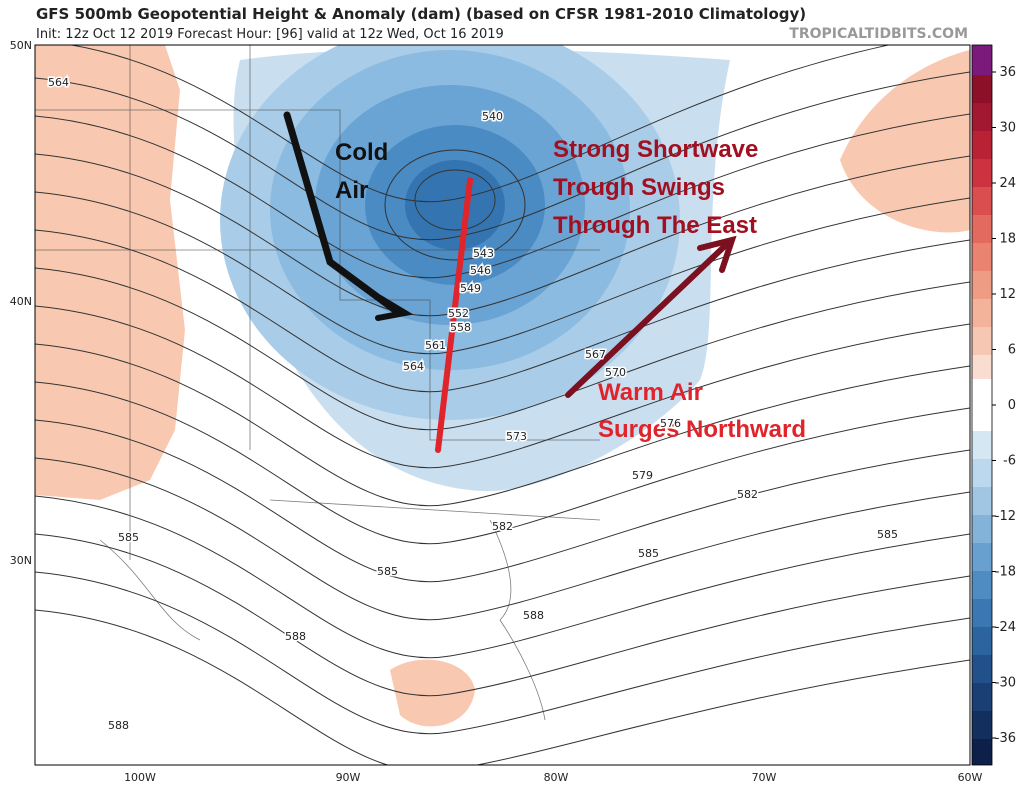  Describe the element at coordinates (556, 777) in the screenshot. I see `lon-label: 80W` at that location.